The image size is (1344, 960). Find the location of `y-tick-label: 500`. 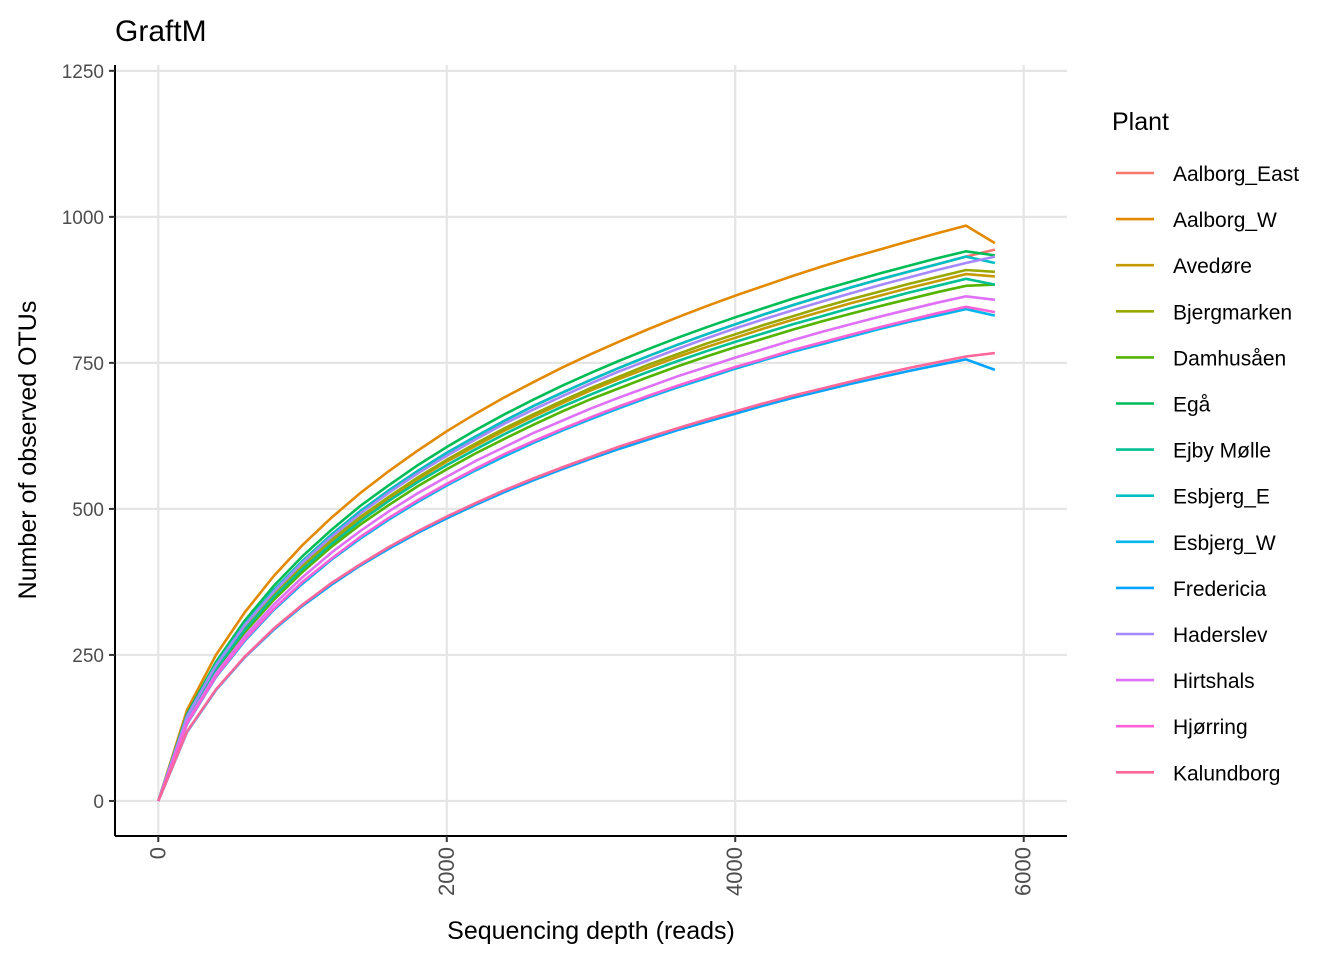

y-tick-label: 500 is located at coordinates (88, 510).